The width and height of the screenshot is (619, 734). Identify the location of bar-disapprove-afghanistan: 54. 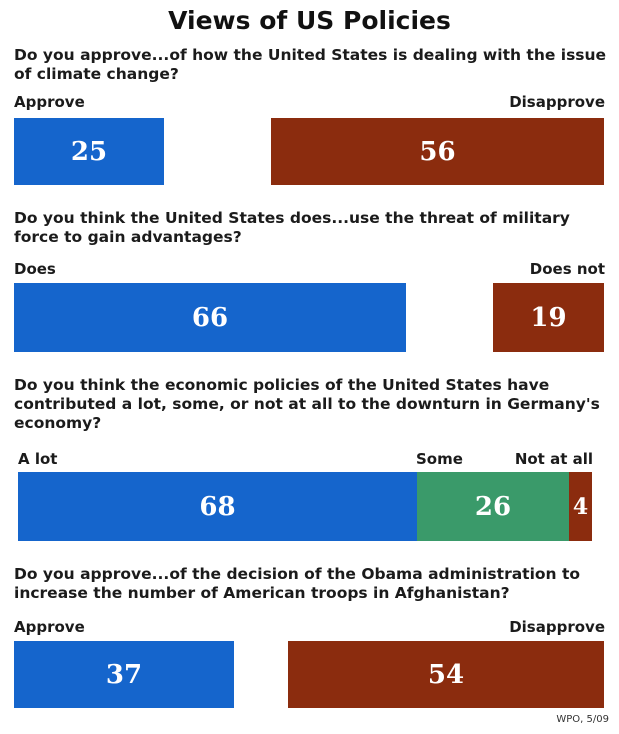
(446, 674).